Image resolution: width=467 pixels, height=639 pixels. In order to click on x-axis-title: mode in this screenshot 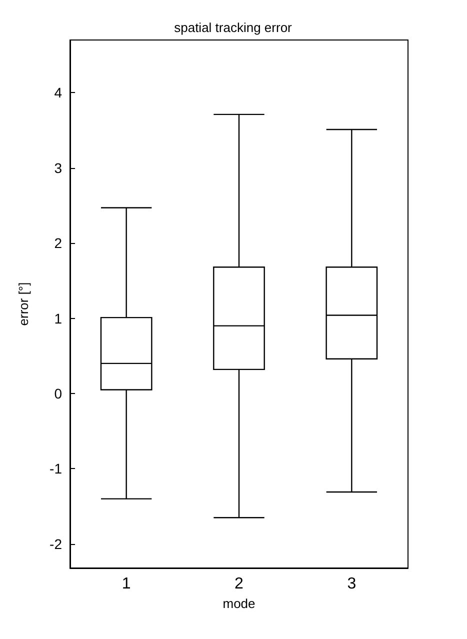, I will do `click(239, 603)`.